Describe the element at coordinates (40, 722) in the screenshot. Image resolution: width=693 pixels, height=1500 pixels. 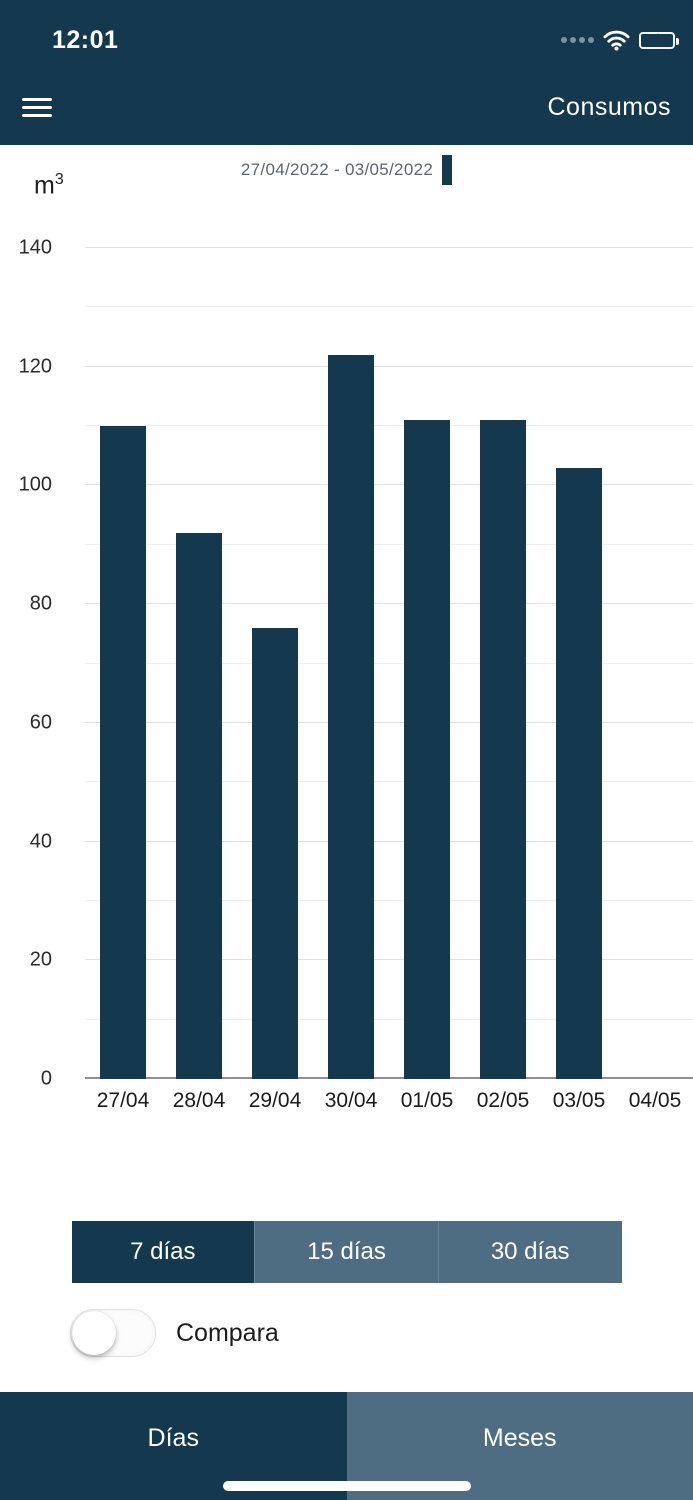
I see `y-axis-tick-label: 60` at that location.